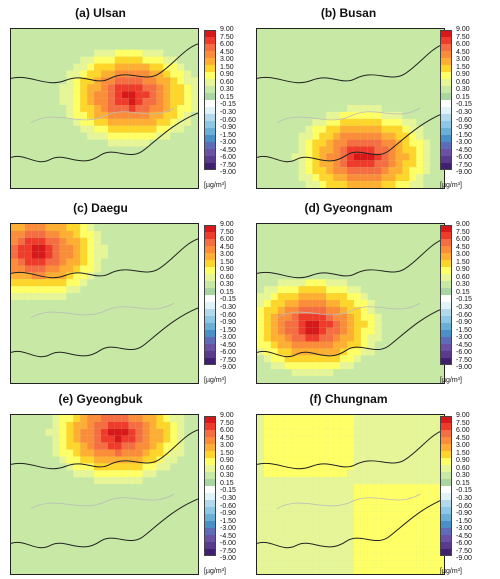 This screenshot has width=500, height=579. Describe the element at coordinates (228, 330) in the screenshot. I see `colorbar-tick-label: -1.50` at that location.